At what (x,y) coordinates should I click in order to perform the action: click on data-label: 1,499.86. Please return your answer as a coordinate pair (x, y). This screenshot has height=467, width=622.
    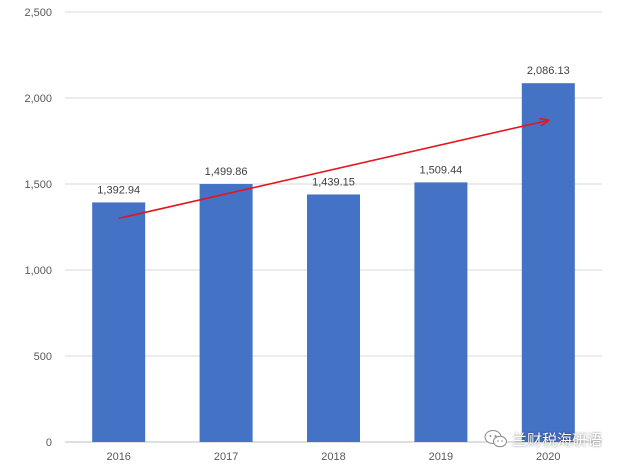
    Looking at the image, I should click on (226, 172).